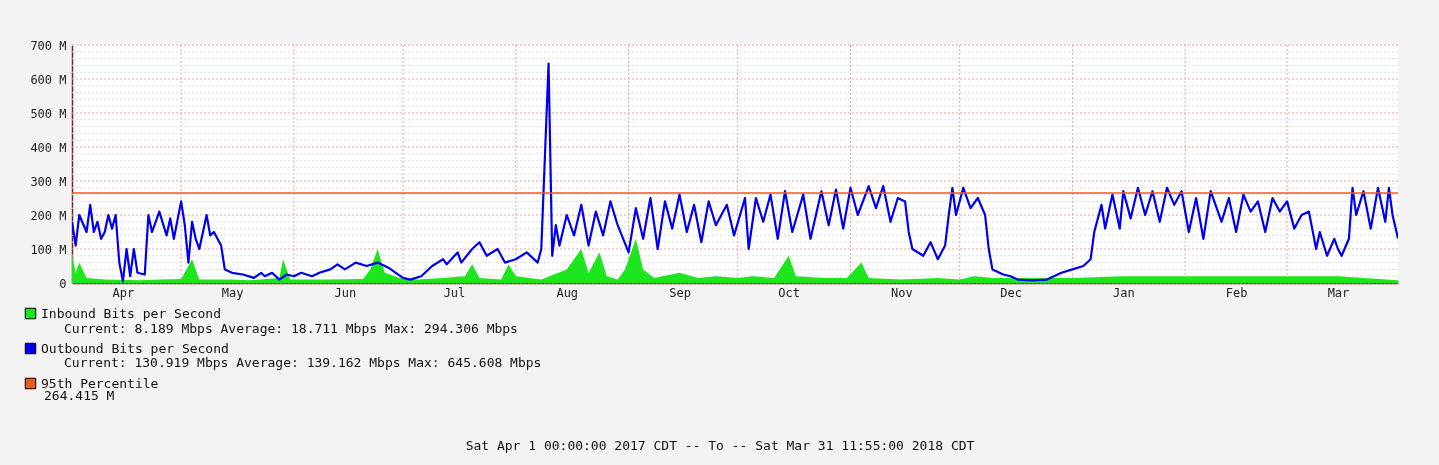 This screenshot has height=465, width=1439. I want to click on x-tick-label: Dec, so click(1011, 292).